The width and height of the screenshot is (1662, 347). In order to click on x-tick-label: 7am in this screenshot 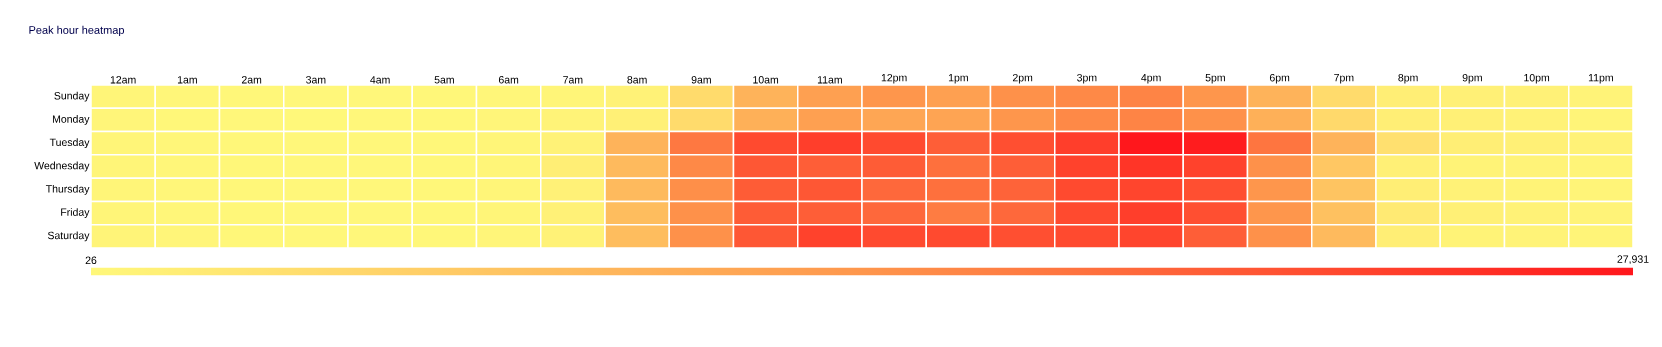, I will do `click(573, 80)`.